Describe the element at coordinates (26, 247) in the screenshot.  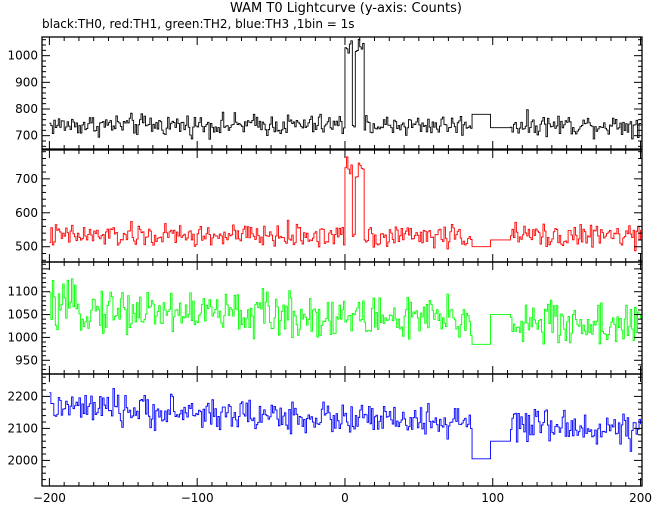
I see `y-tick-label: 500` at that location.